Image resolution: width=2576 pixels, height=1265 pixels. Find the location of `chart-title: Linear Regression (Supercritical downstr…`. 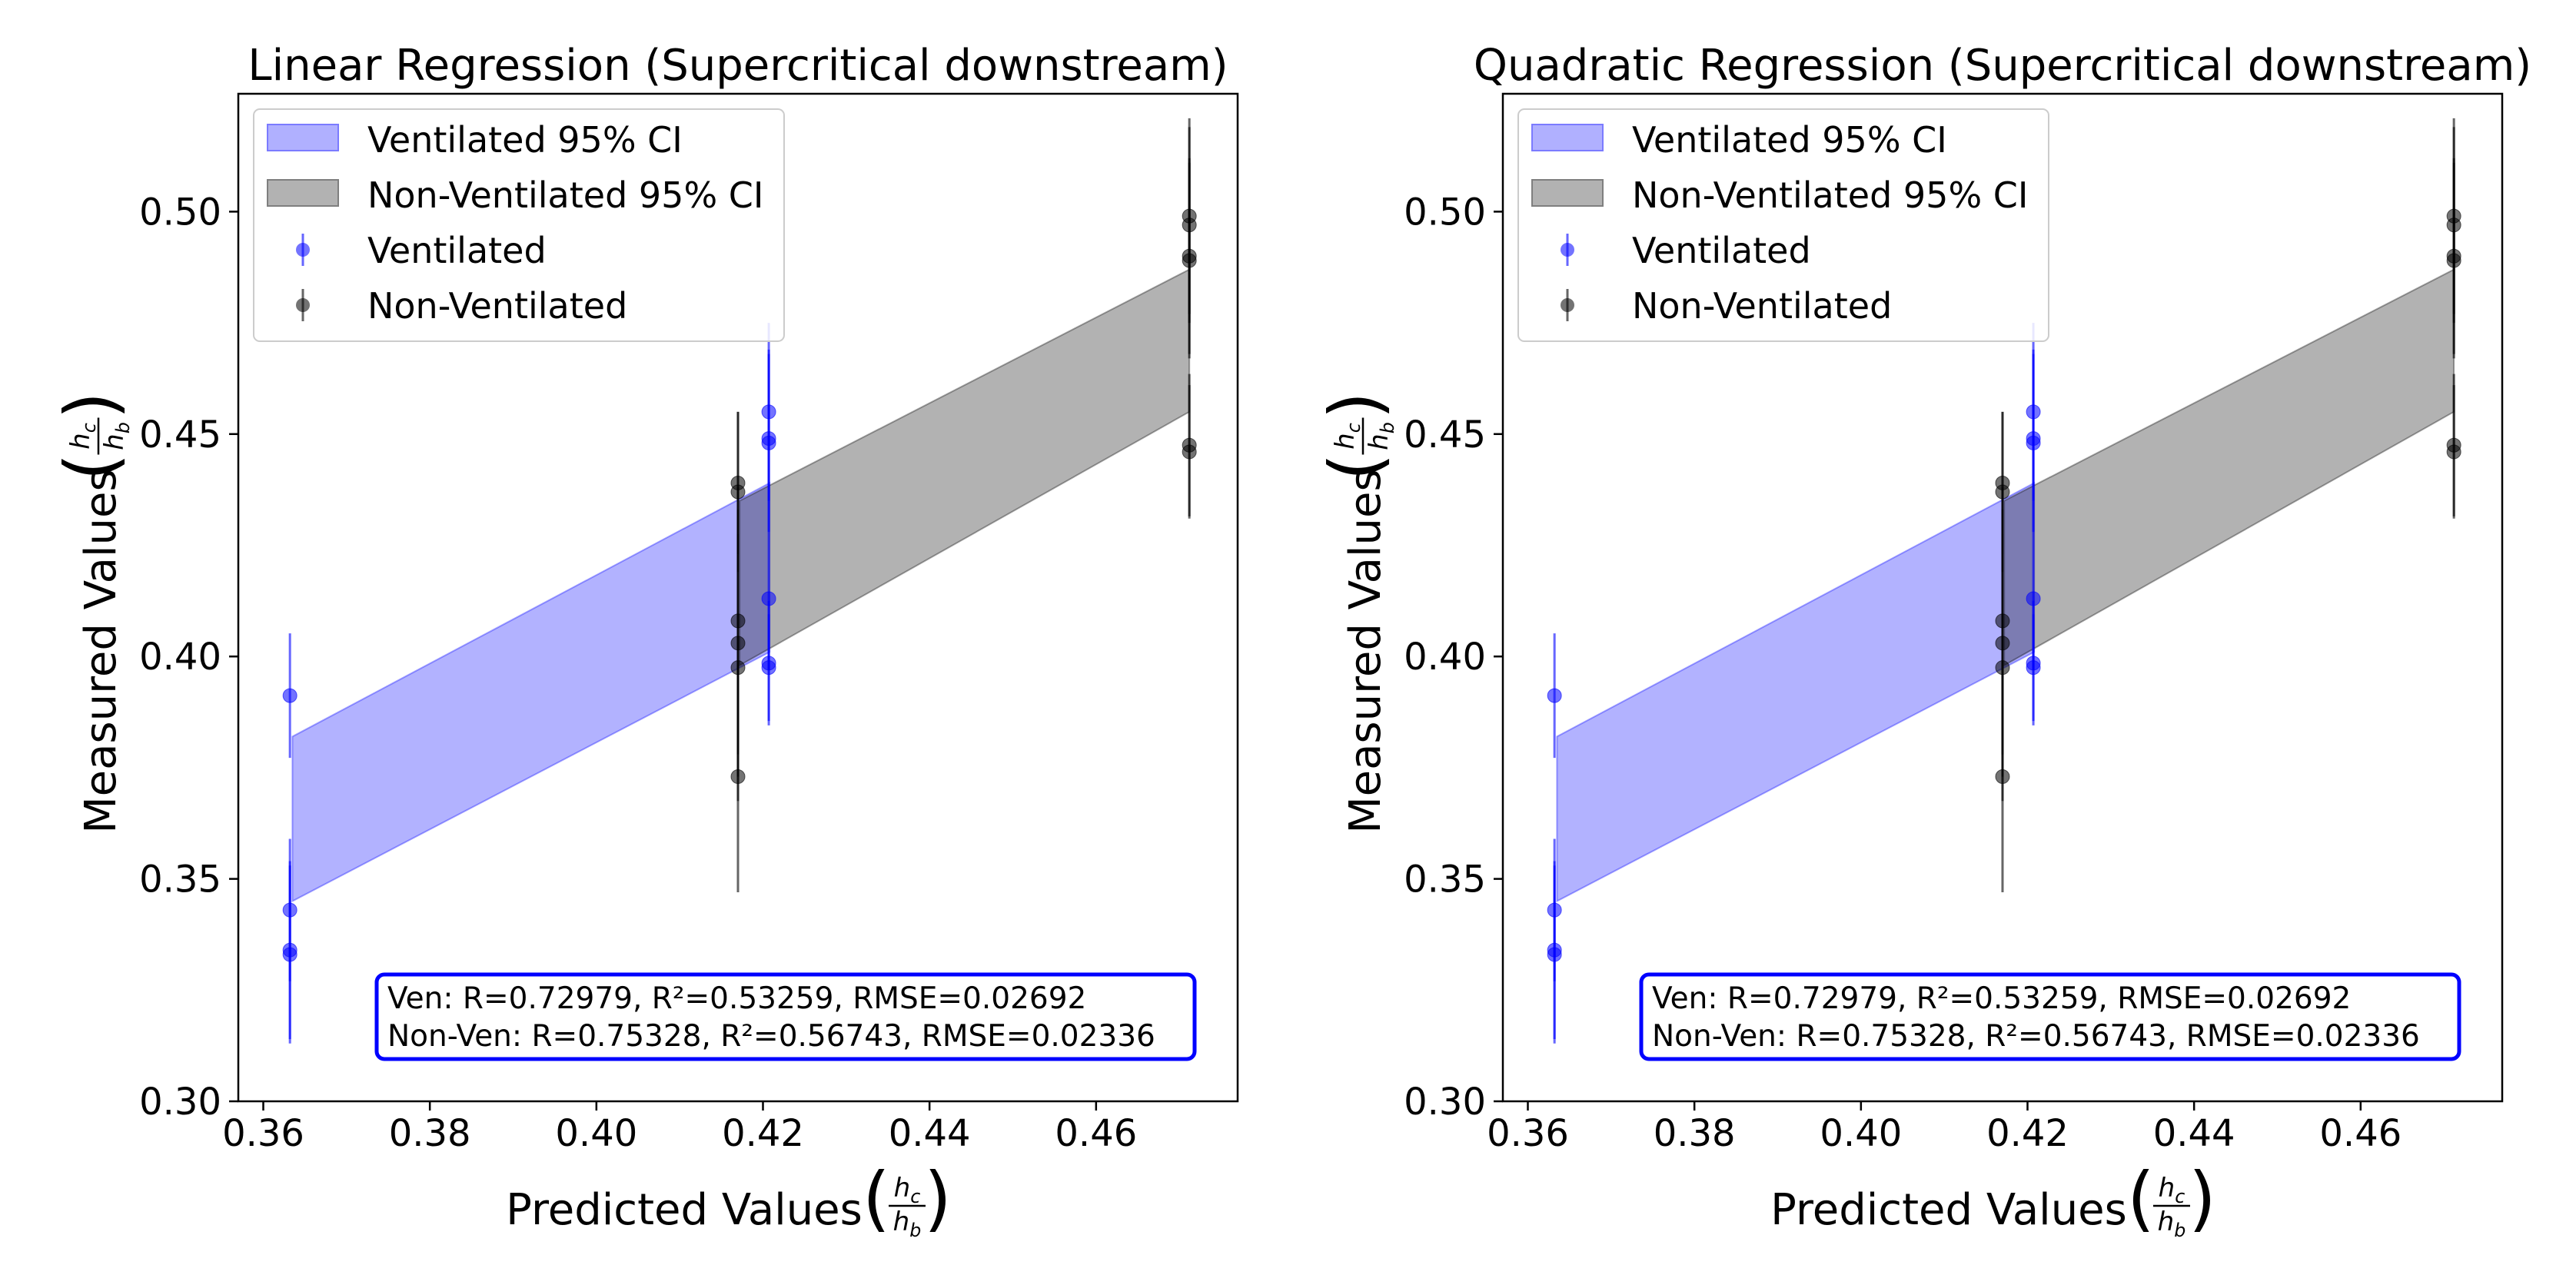

chart-title: Linear Regression (Supercritical downstr… is located at coordinates (738, 66).